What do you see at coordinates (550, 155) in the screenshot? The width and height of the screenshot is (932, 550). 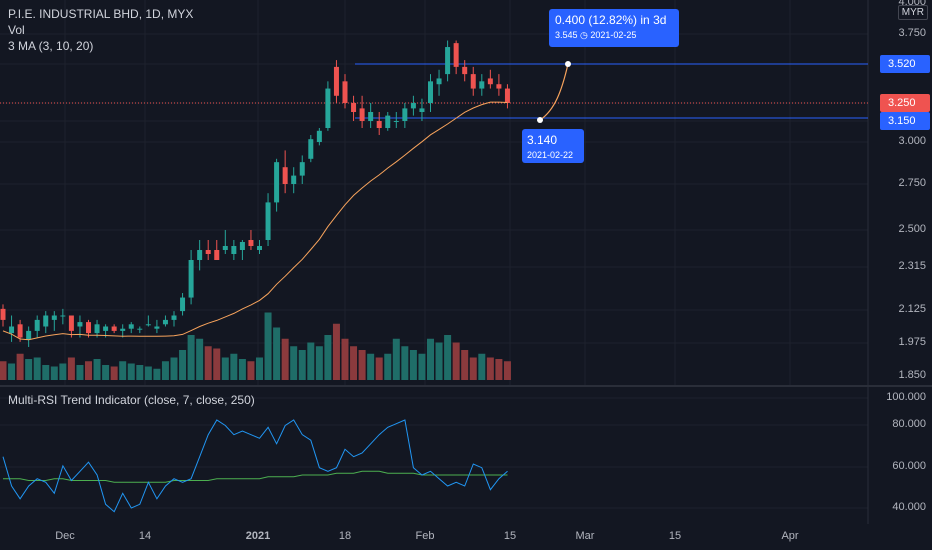 I see `measure-start-date: 2021-02-22` at bounding box center [550, 155].